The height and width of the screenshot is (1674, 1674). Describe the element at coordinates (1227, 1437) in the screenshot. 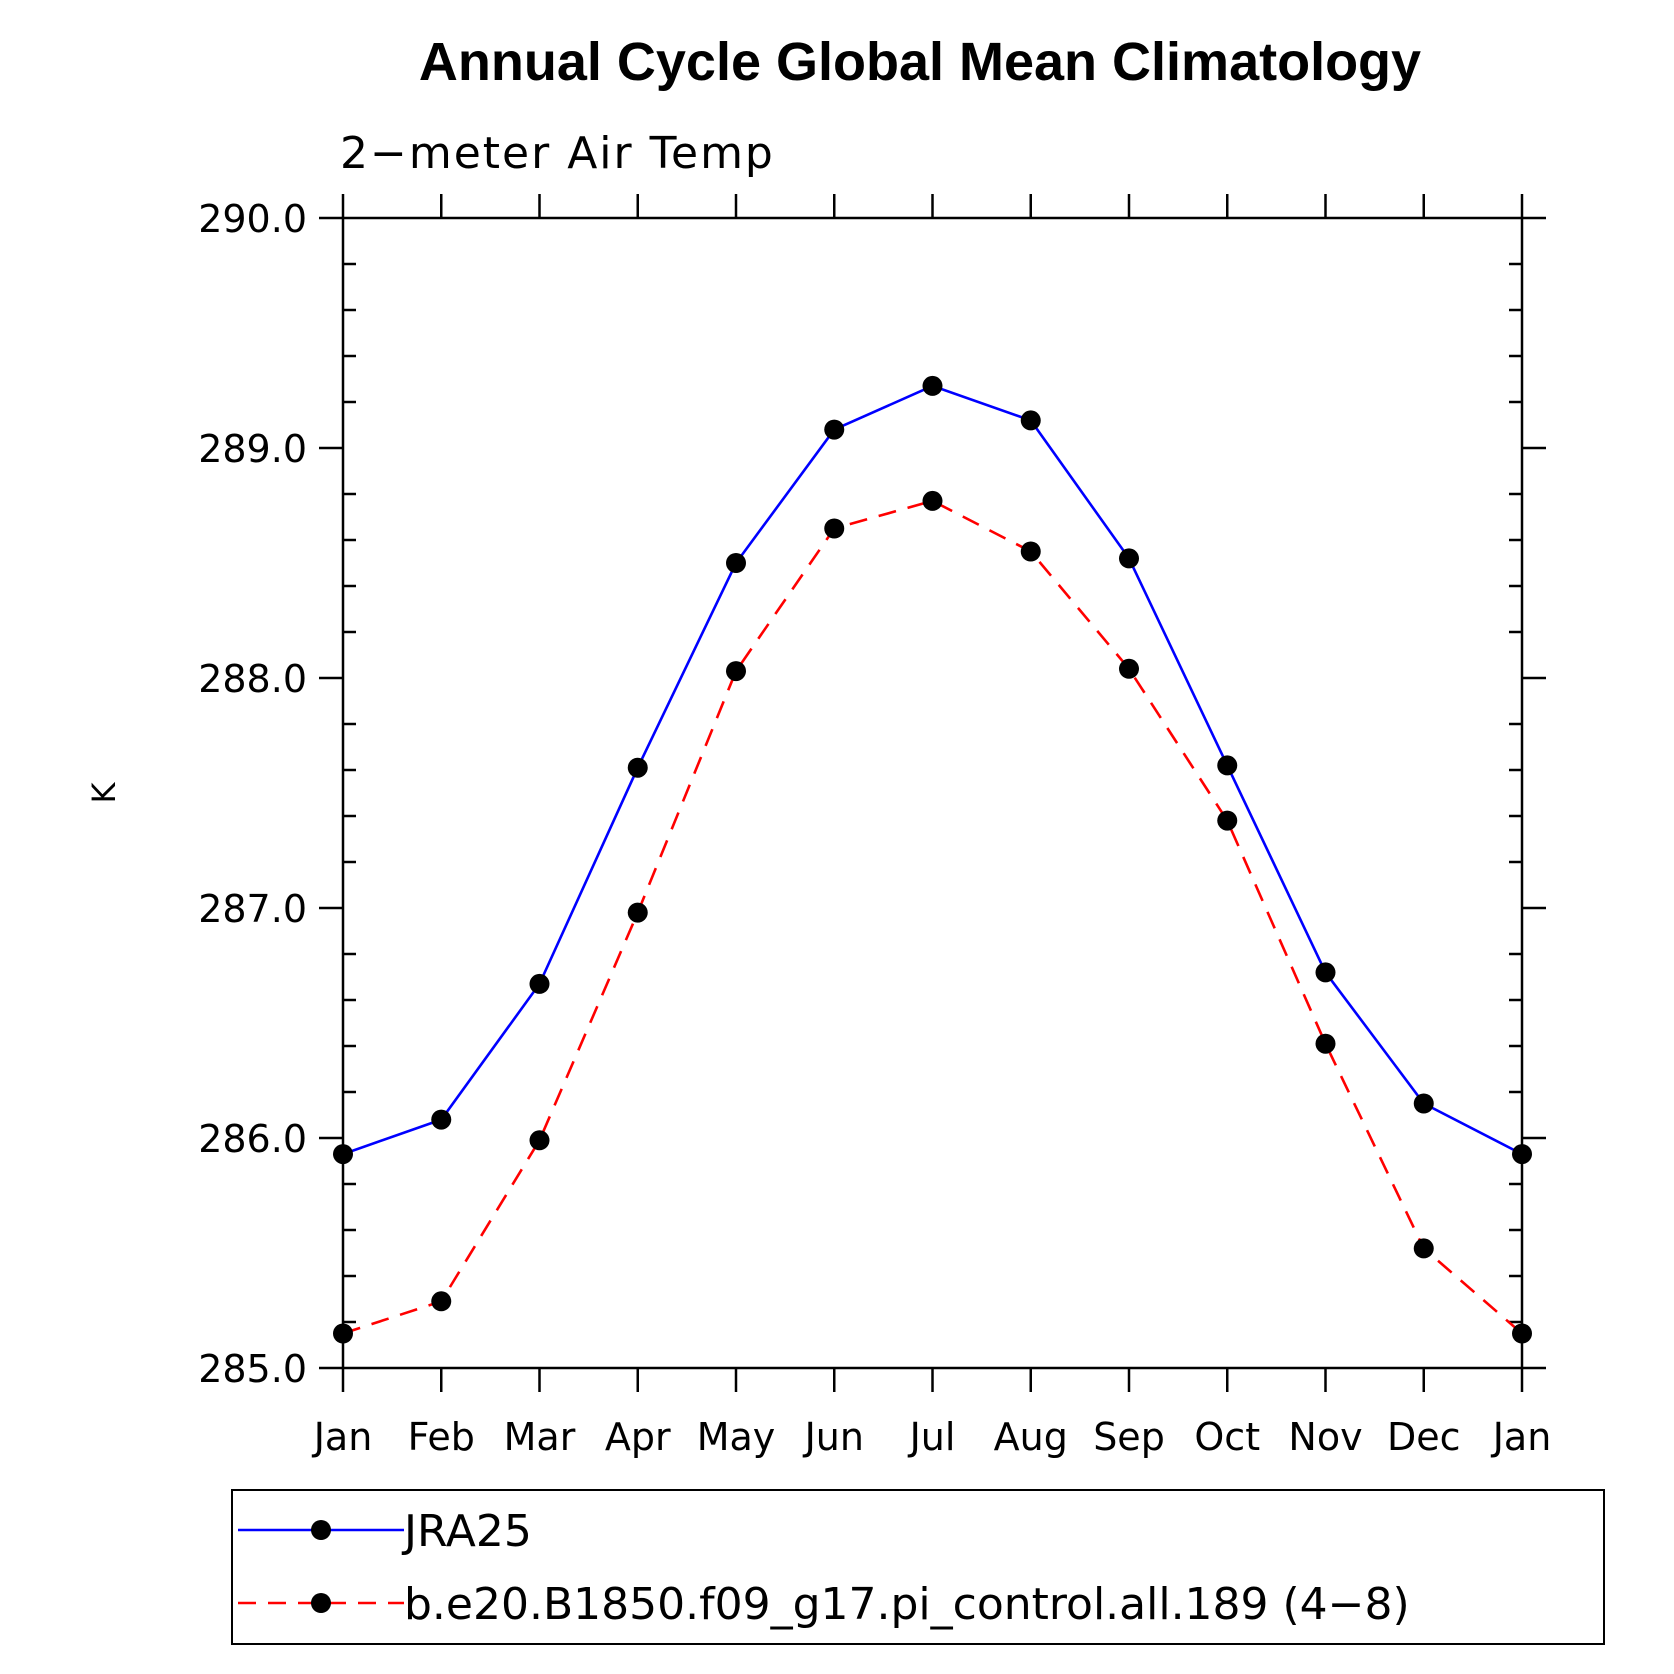

I see `x-tick-label: Oct` at that location.